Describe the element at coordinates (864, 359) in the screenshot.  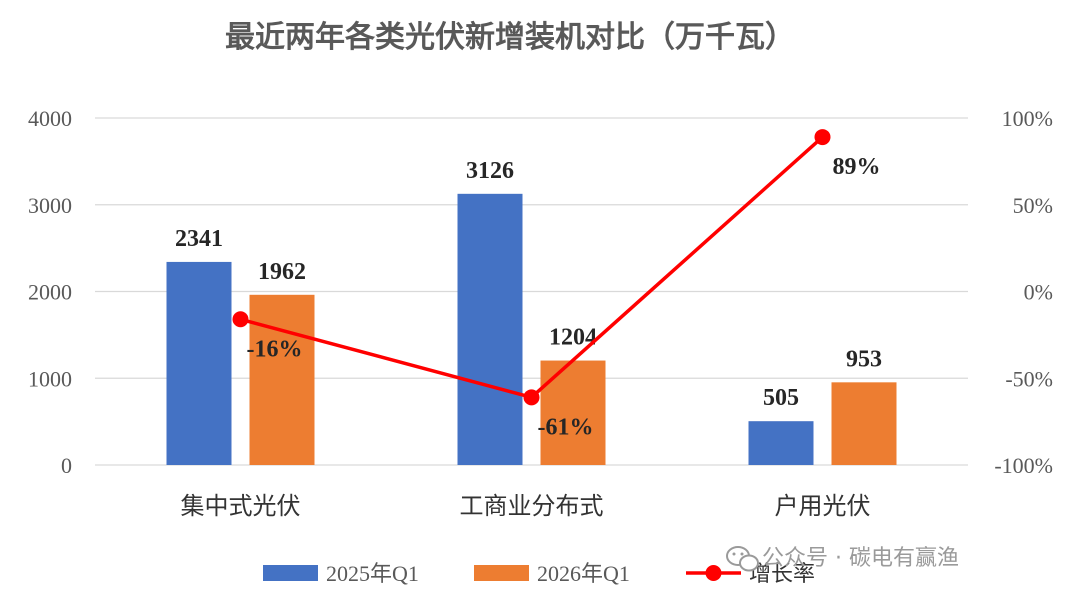
I see `bar-data-label: 953` at that location.